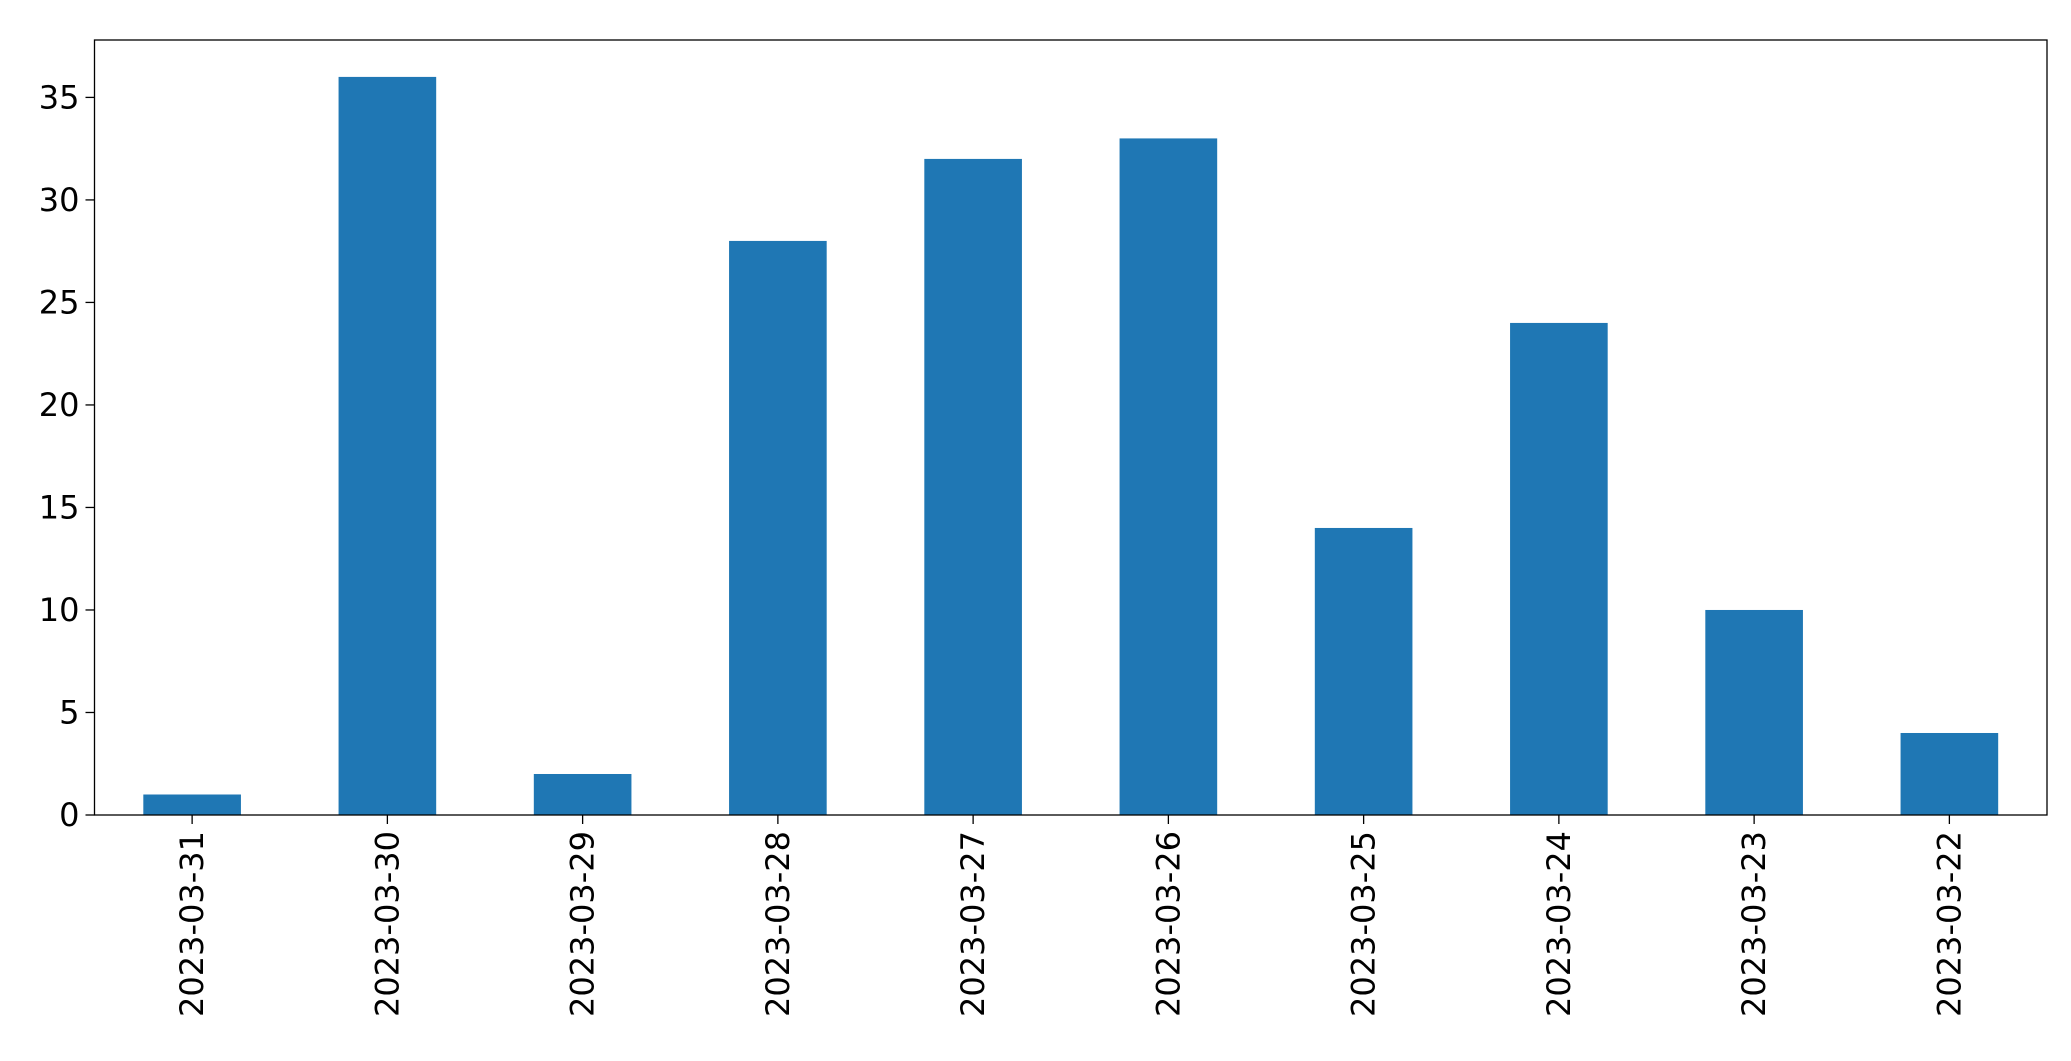 Image resolution: width=2071 pixels, height=1061 pixels. What do you see at coordinates (1168, 924) in the screenshot?
I see `x-tick-label: 2023-03-26` at bounding box center [1168, 924].